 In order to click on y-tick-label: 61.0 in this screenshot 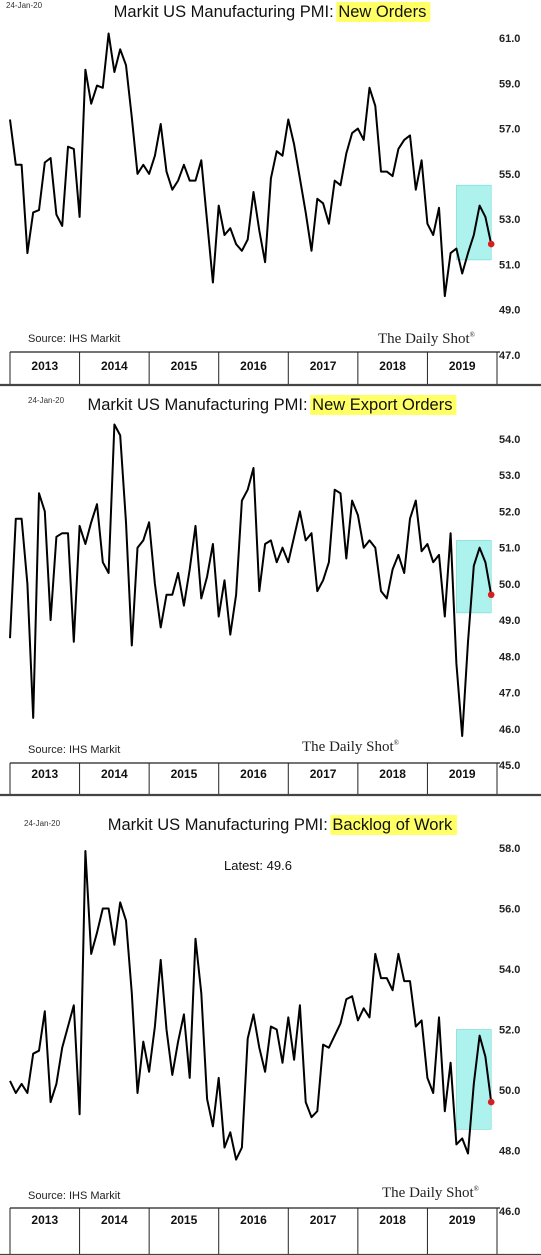, I will do `click(509, 39)`.